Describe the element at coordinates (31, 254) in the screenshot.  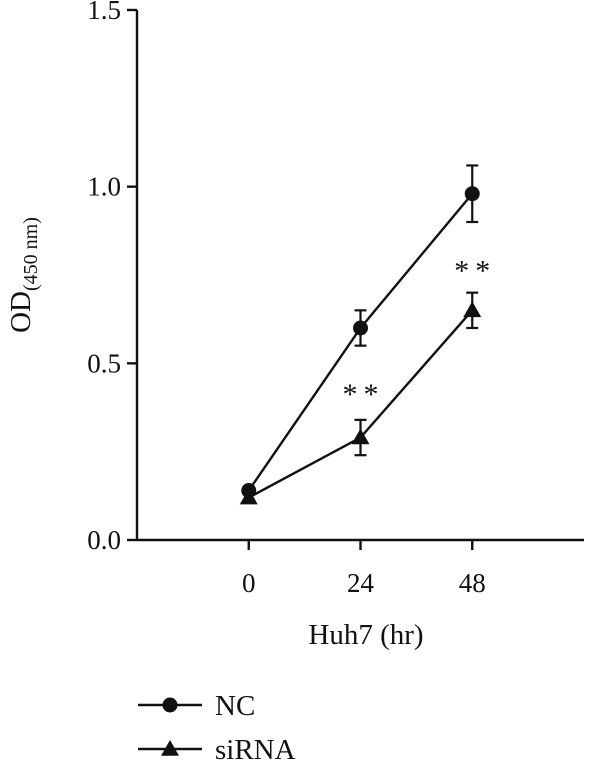
I see `y-axis-title-sub: (450 nm)` at that location.